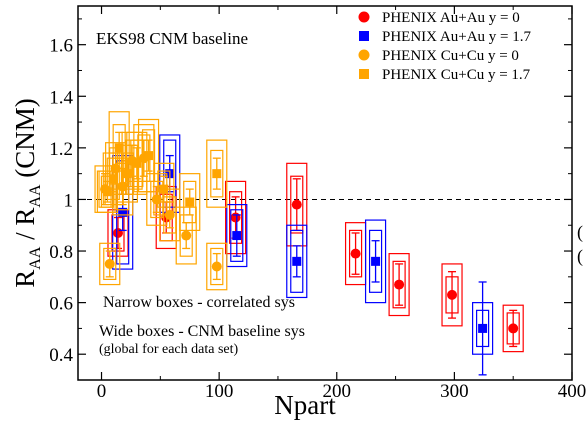  What do you see at coordinates (61, 46) in the screenshot?
I see `y-tick-label: 1.6` at bounding box center [61, 46].